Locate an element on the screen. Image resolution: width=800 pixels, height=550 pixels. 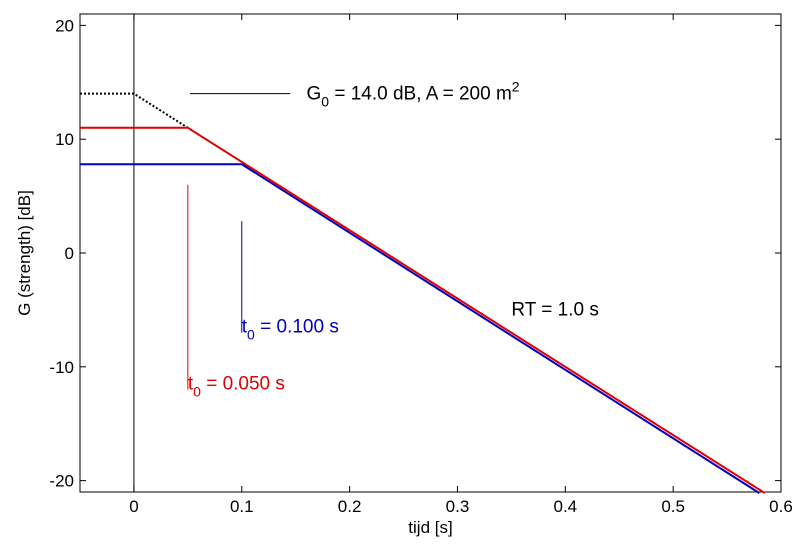
t0-red-annotation: t0 = 0.050 s is located at coordinates (236, 387).